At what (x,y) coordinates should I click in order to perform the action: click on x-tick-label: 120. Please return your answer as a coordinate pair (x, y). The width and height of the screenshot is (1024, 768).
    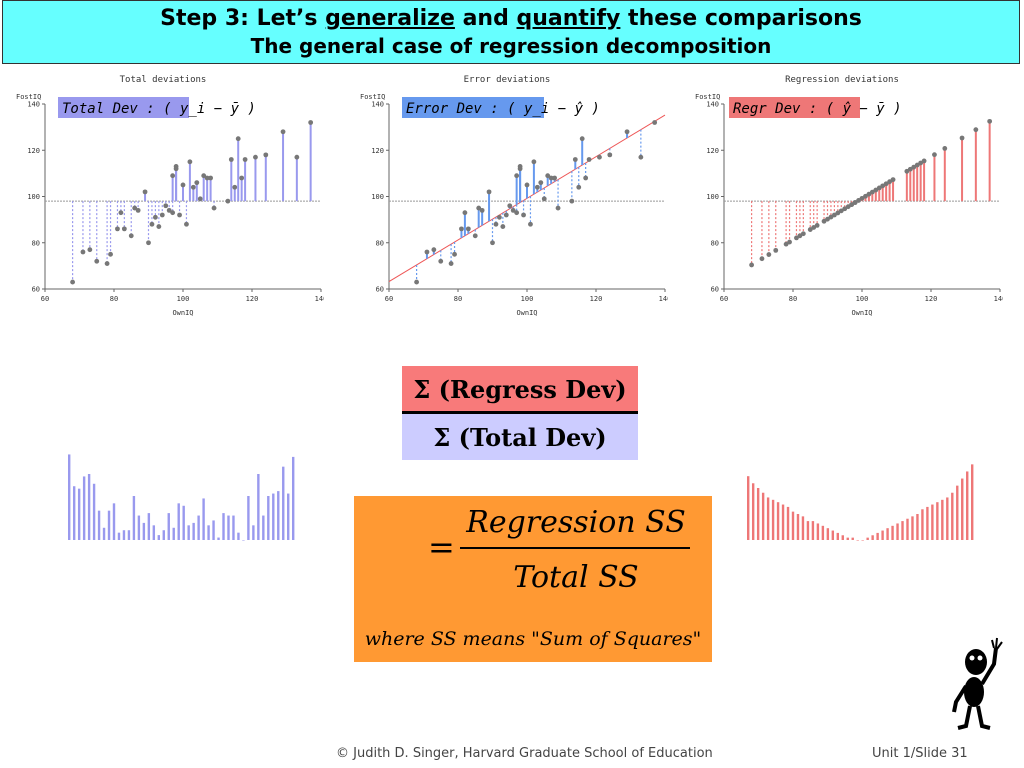
    Looking at the image, I should click on (596, 299).